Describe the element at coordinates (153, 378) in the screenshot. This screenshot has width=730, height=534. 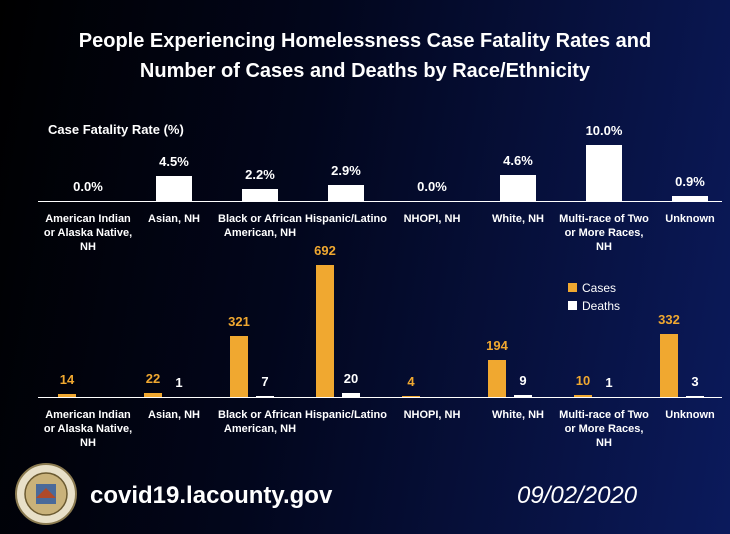
I see `value-label: 22` at that location.